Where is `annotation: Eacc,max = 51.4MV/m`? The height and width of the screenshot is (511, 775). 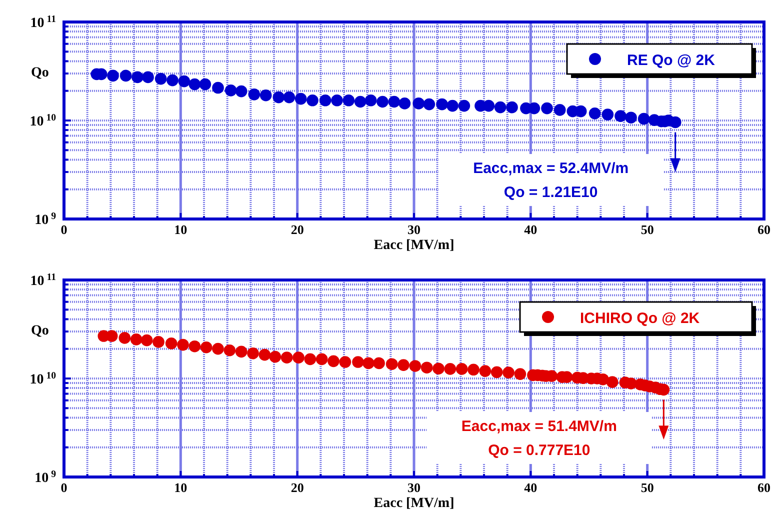 annotation: Eacc,max = 51.4MV/m is located at coordinates (539, 426).